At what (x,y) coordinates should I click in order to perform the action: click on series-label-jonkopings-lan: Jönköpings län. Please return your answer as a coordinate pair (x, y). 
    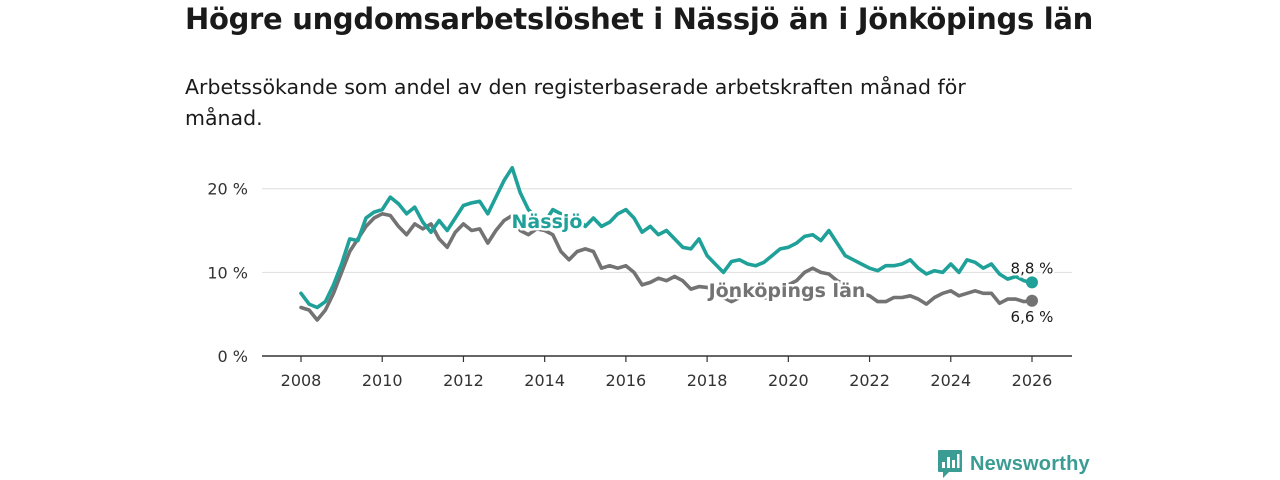
    Looking at the image, I should click on (786, 291).